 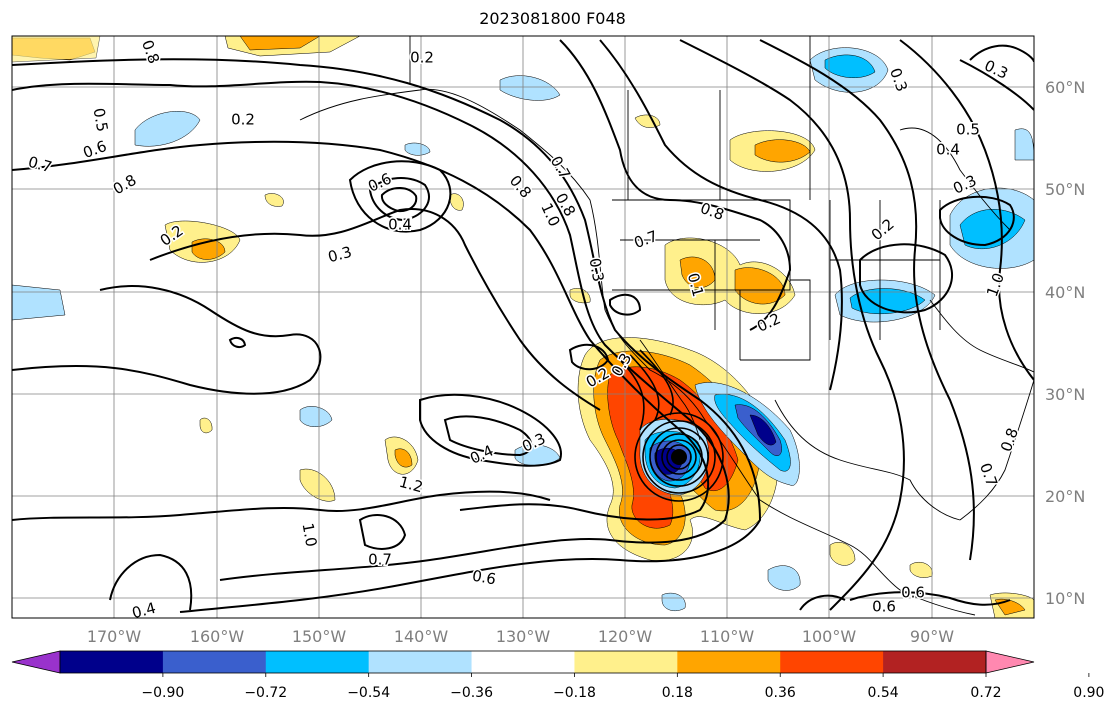 I want to click on colorbar-extend-high, so click(x=1010, y=662).